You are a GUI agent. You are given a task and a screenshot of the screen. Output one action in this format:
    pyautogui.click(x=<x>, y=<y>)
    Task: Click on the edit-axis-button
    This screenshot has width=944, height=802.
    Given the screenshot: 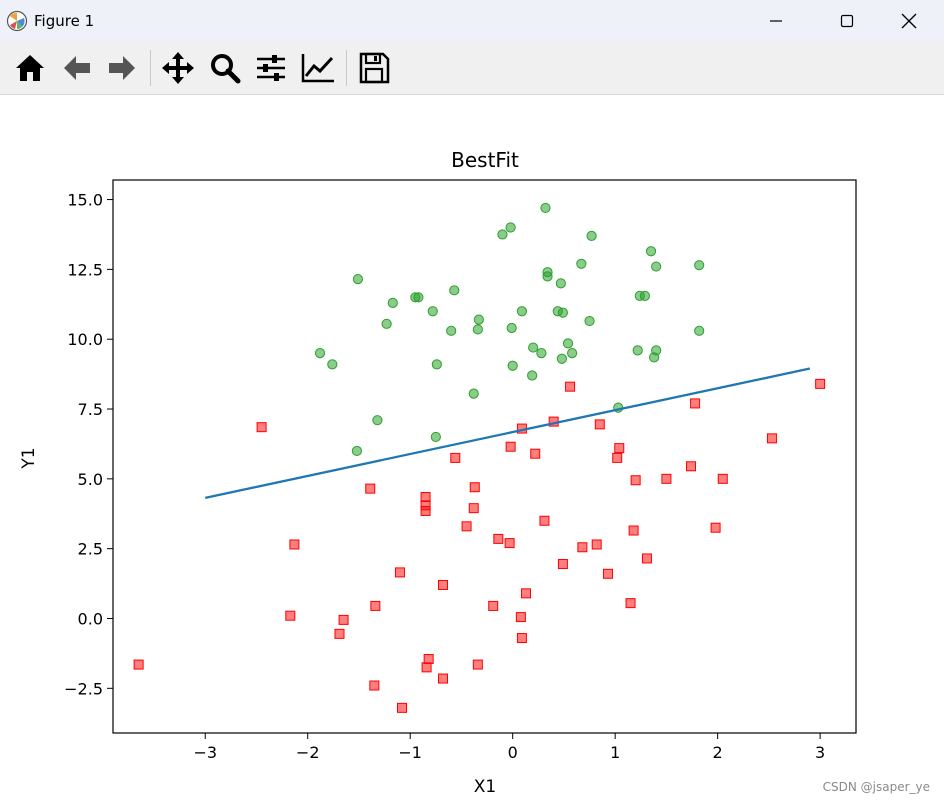 What is the action you would take?
    pyautogui.click(x=318, y=68)
    